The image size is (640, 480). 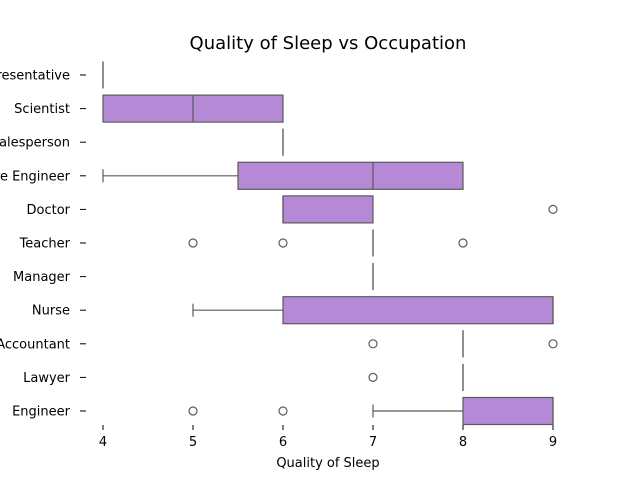 What do you see at coordinates (48, 210) in the screenshot?
I see `y-tick-label: Doctor` at bounding box center [48, 210].